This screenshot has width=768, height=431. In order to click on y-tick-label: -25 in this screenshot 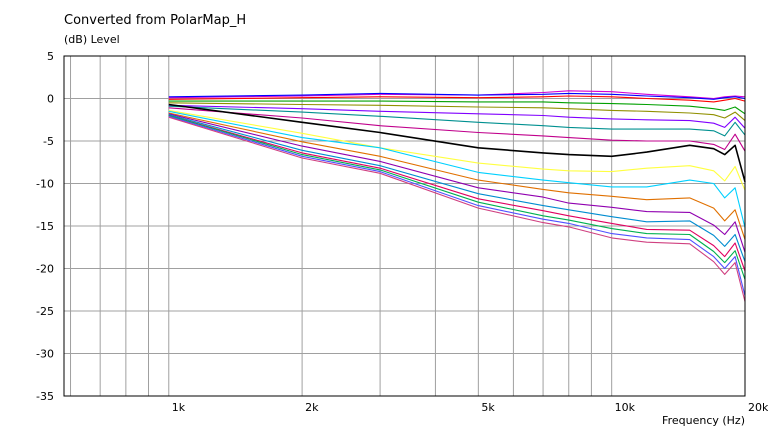, I will do `click(45, 311)`.